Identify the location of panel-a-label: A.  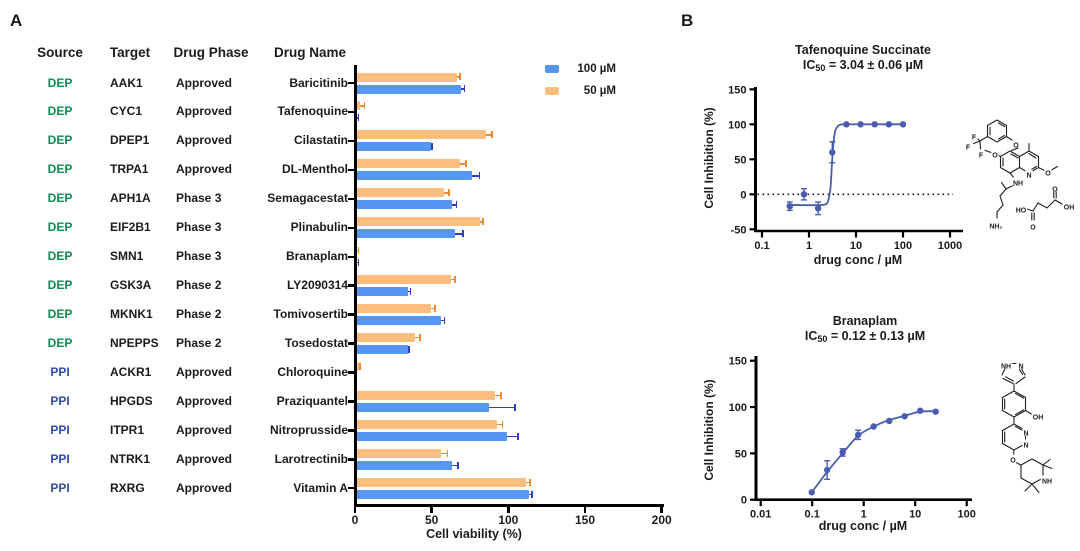
(16, 20).